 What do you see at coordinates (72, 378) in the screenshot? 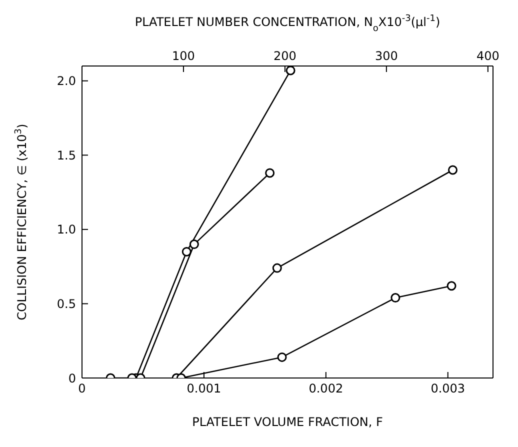
I see `y-tick-label: 0` at bounding box center [72, 378].